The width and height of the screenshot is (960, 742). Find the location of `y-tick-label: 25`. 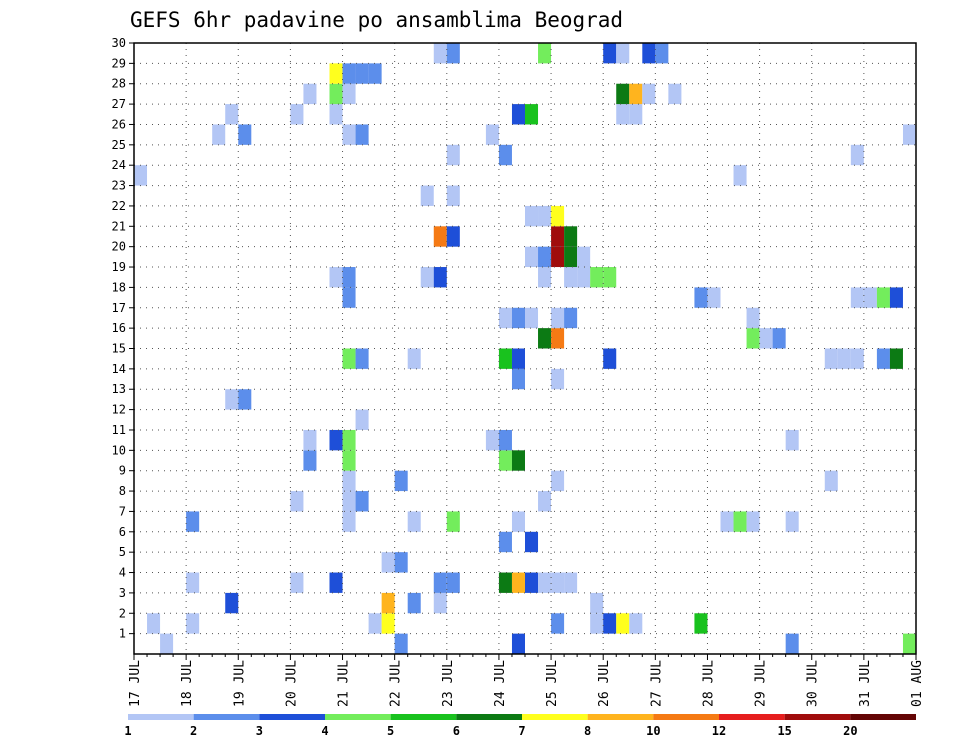

y-tick-label: 25 is located at coordinates (119, 145).